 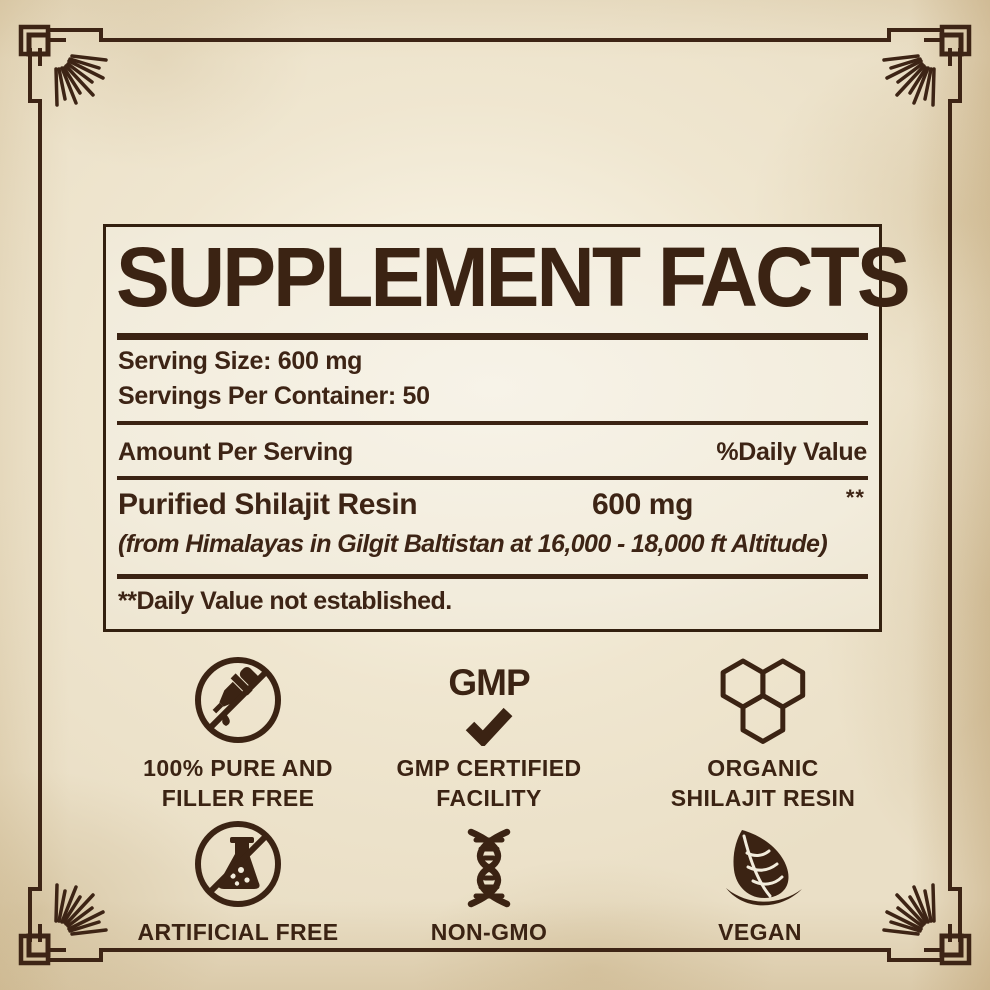 I want to click on badge-non-gmo: NON-GMO, so click(x=489, y=882).